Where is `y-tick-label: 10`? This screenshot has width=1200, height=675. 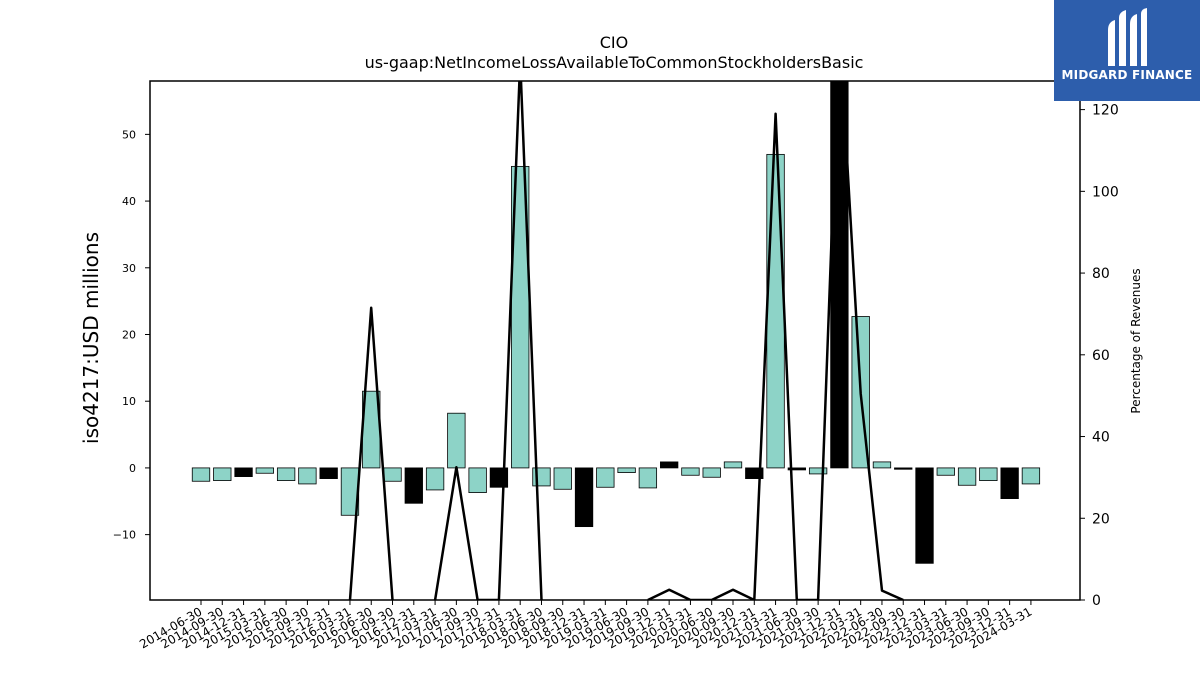 y-tick-label: 10 is located at coordinates (129, 401).